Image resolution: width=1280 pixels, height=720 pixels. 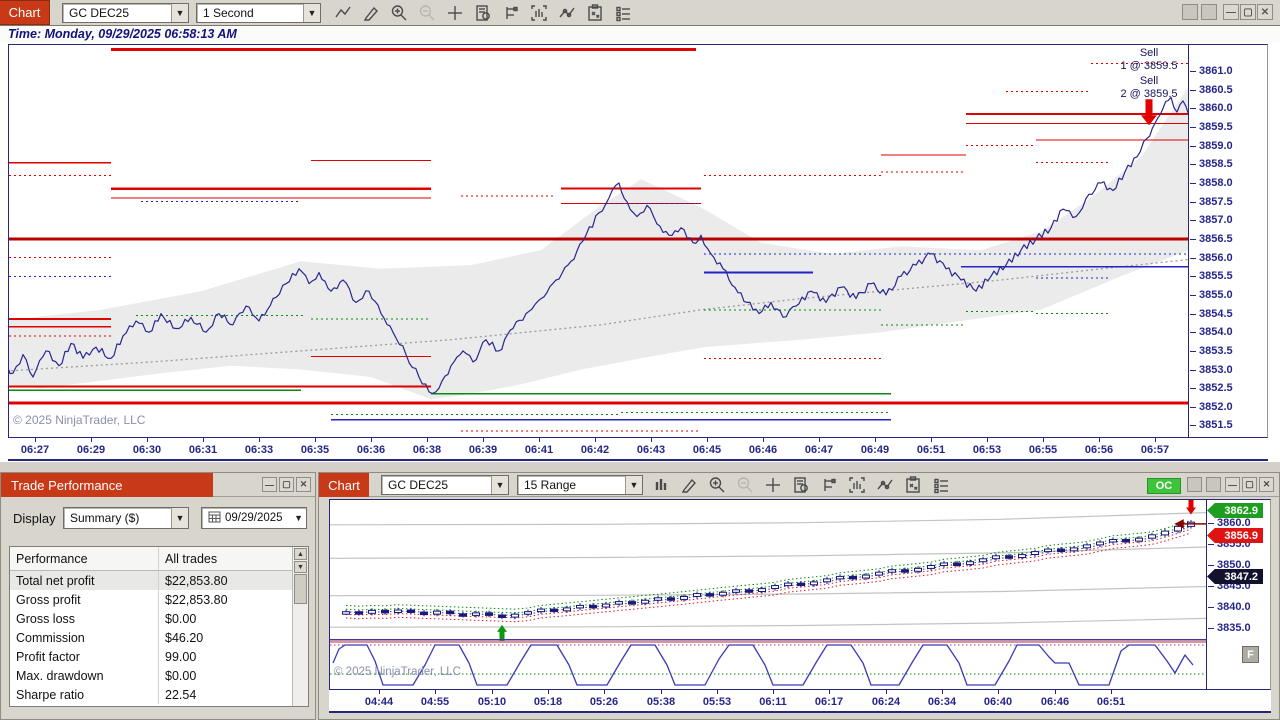 I want to click on scroll-down-icon: ▼, so click(x=300, y=567).